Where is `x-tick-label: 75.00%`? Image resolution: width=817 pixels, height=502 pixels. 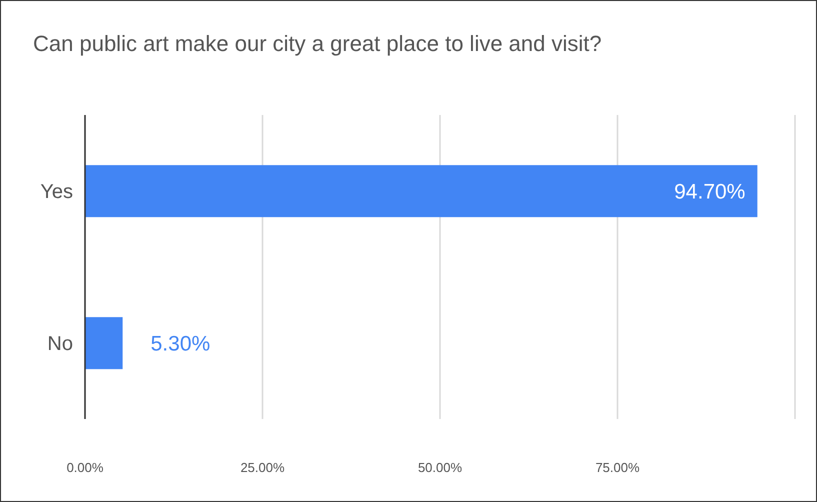 x-tick-label: 75.00% is located at coordinates (617, 468).